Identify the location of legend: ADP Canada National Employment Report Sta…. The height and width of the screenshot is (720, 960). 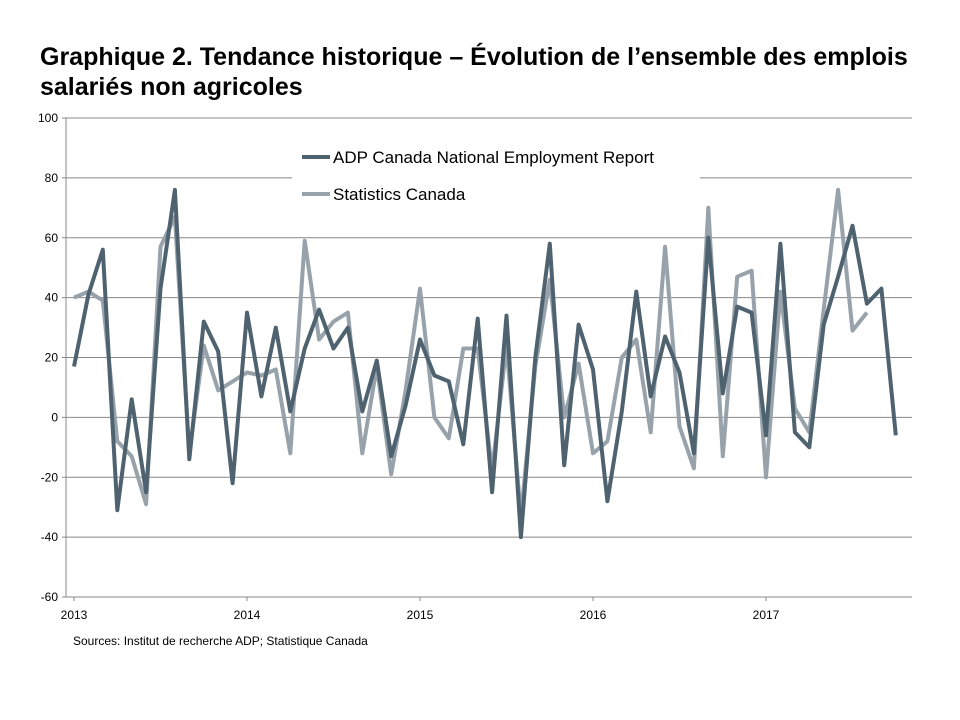
(496, 175).